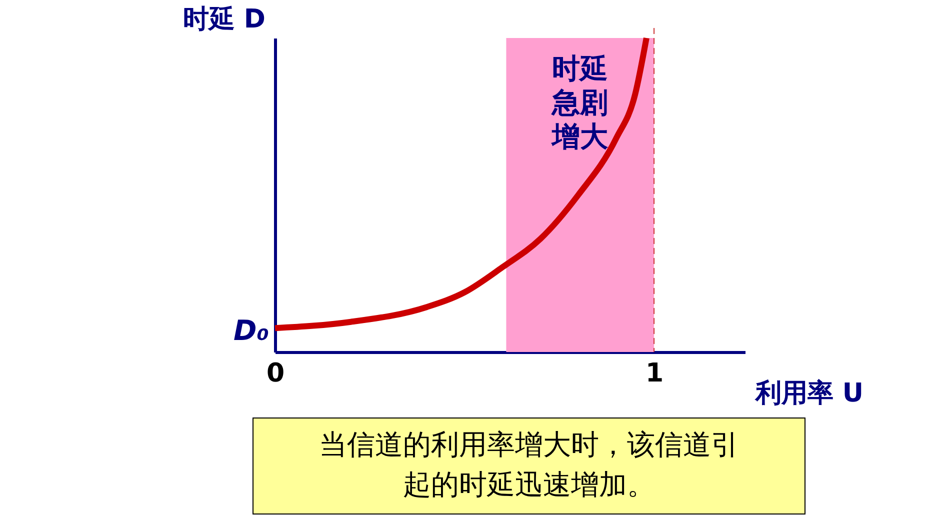  Describe the element at coordinates (809, 393) in the screenshot. I see `x-axis-title: 利用率 U` at that location.